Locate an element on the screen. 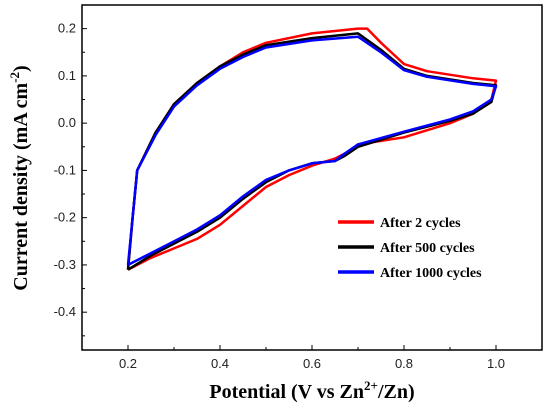 This screenshot has width=550, height=409. x-axis-title: Potential (V vs Zn2+/Zn) is located at coordinates (311, 390).